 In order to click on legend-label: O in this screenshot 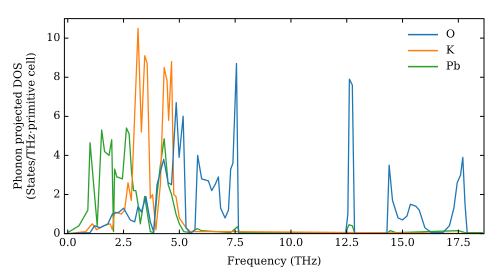, I will do `click(451, 33)`.